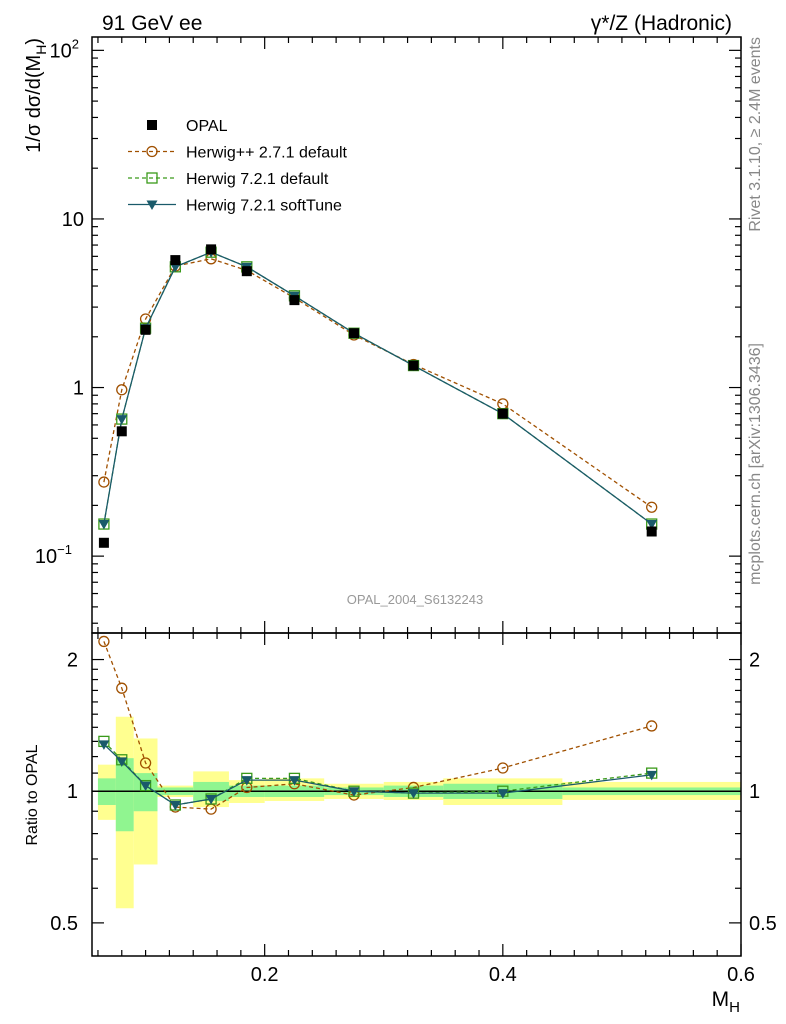 The height and width of the screenshot is (1024, 786). What do you see at coordinates (755, 134) in the screenshot?
I see `rivet-label: Rivet 3.1.10, ≥ 2.4M events` at bounding box center [755, 134].